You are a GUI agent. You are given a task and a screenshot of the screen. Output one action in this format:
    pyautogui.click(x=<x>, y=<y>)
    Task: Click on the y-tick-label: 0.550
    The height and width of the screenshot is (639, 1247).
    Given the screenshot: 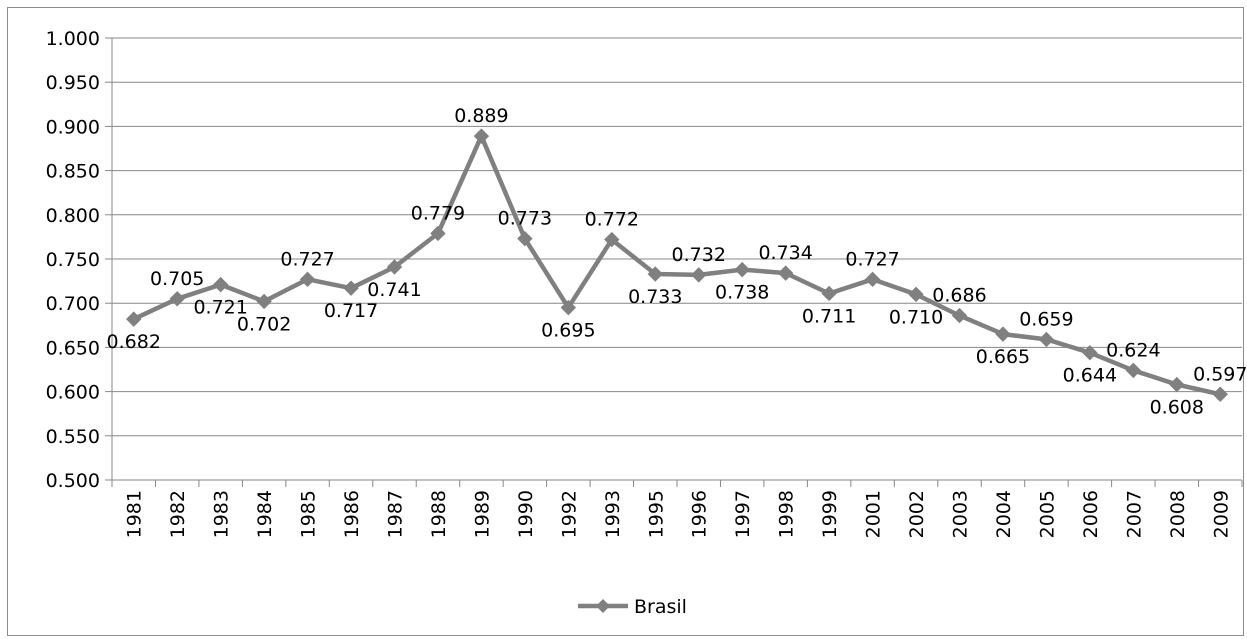 What is the action you would take?
    pyautogui.click(x=73, y=437)
    